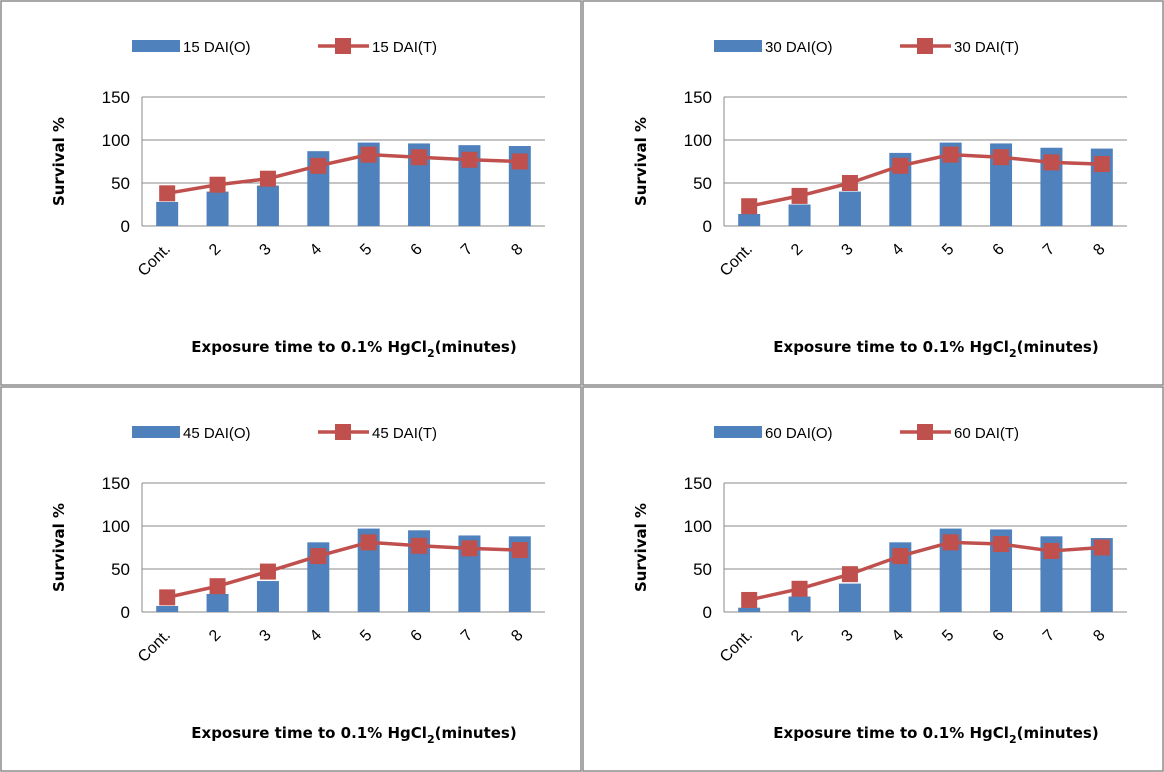 This screenshot has width=1164, height=772. What do you see at coordinates (866, 47) in the screenshot?
I see `legend: 30 DAI(O) 30 DAI(T)` at bounding box center [866, 47].